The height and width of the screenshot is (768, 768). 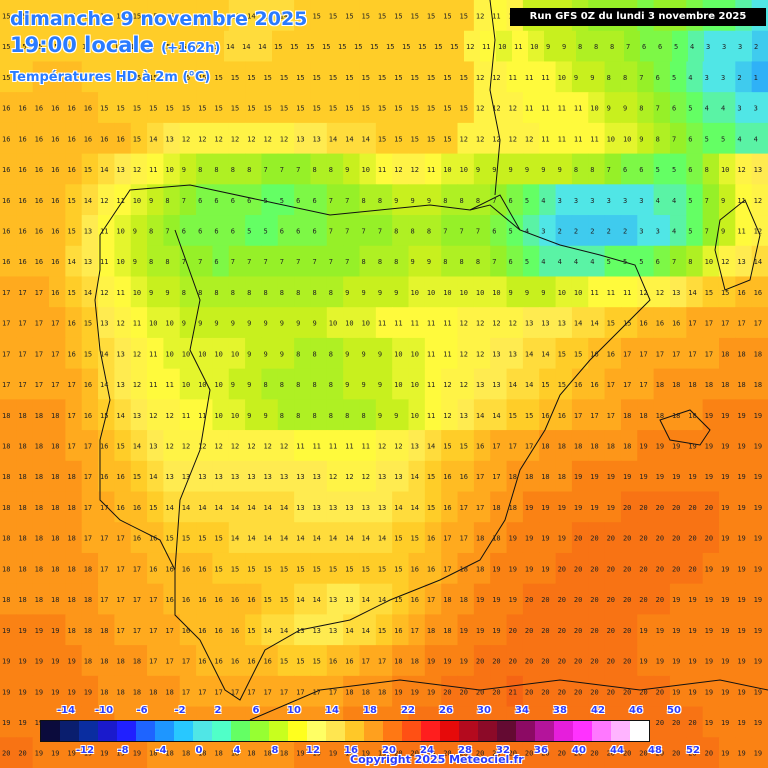 What do you see at coordinates (707, 78) in the screenshot?
I see `temperature-value: 3` at bounding box center [707, 78].